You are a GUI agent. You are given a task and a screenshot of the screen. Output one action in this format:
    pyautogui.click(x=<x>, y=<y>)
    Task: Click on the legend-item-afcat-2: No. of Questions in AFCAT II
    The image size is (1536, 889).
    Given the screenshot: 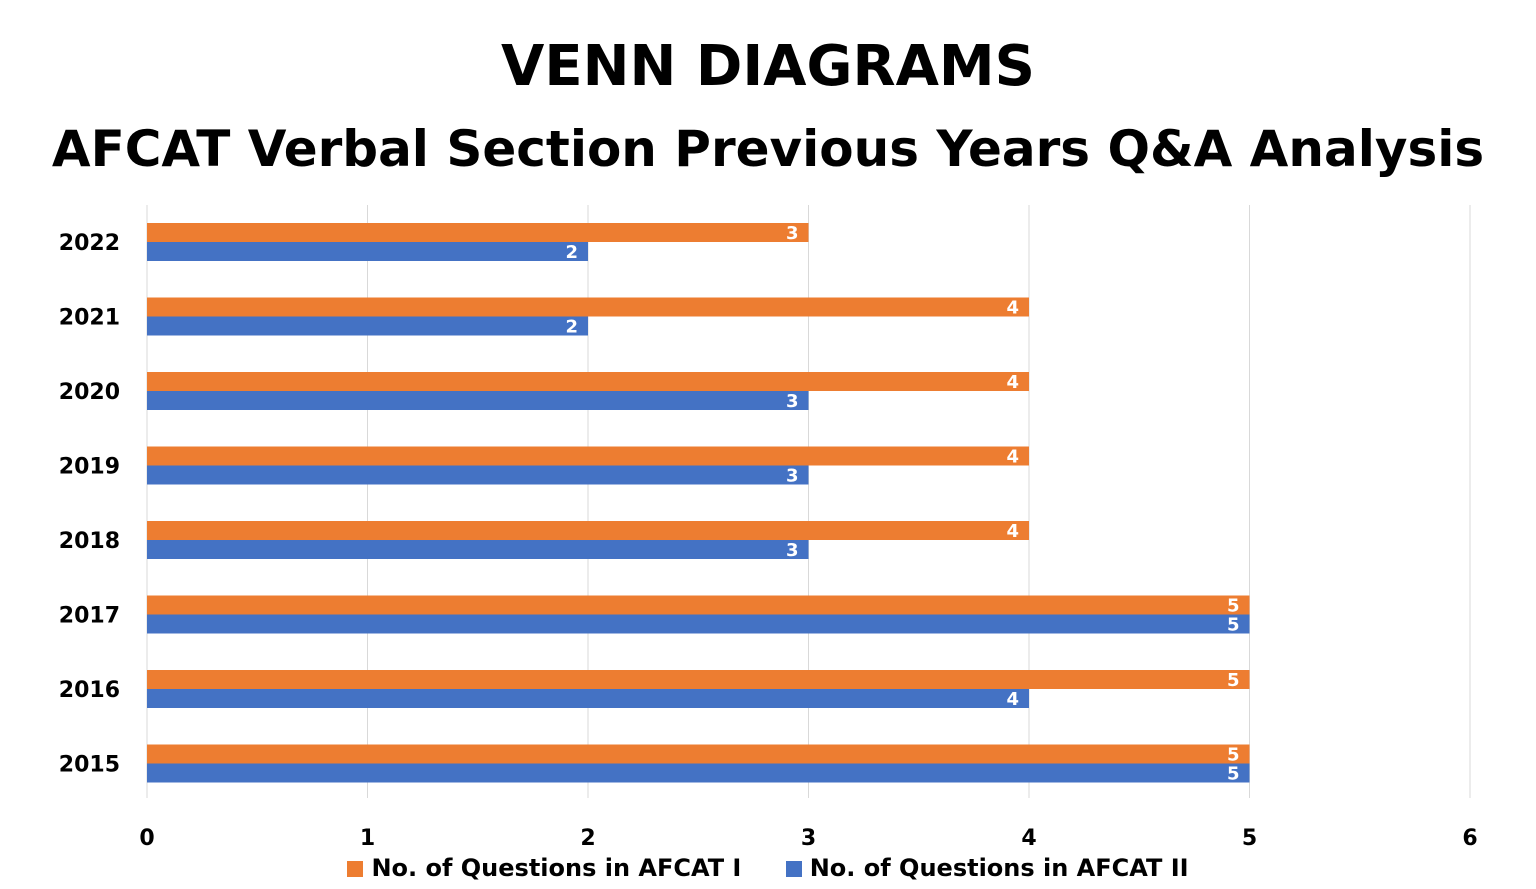 What is the action you would take?
    pyautogui.click(x=987, y=868)
    